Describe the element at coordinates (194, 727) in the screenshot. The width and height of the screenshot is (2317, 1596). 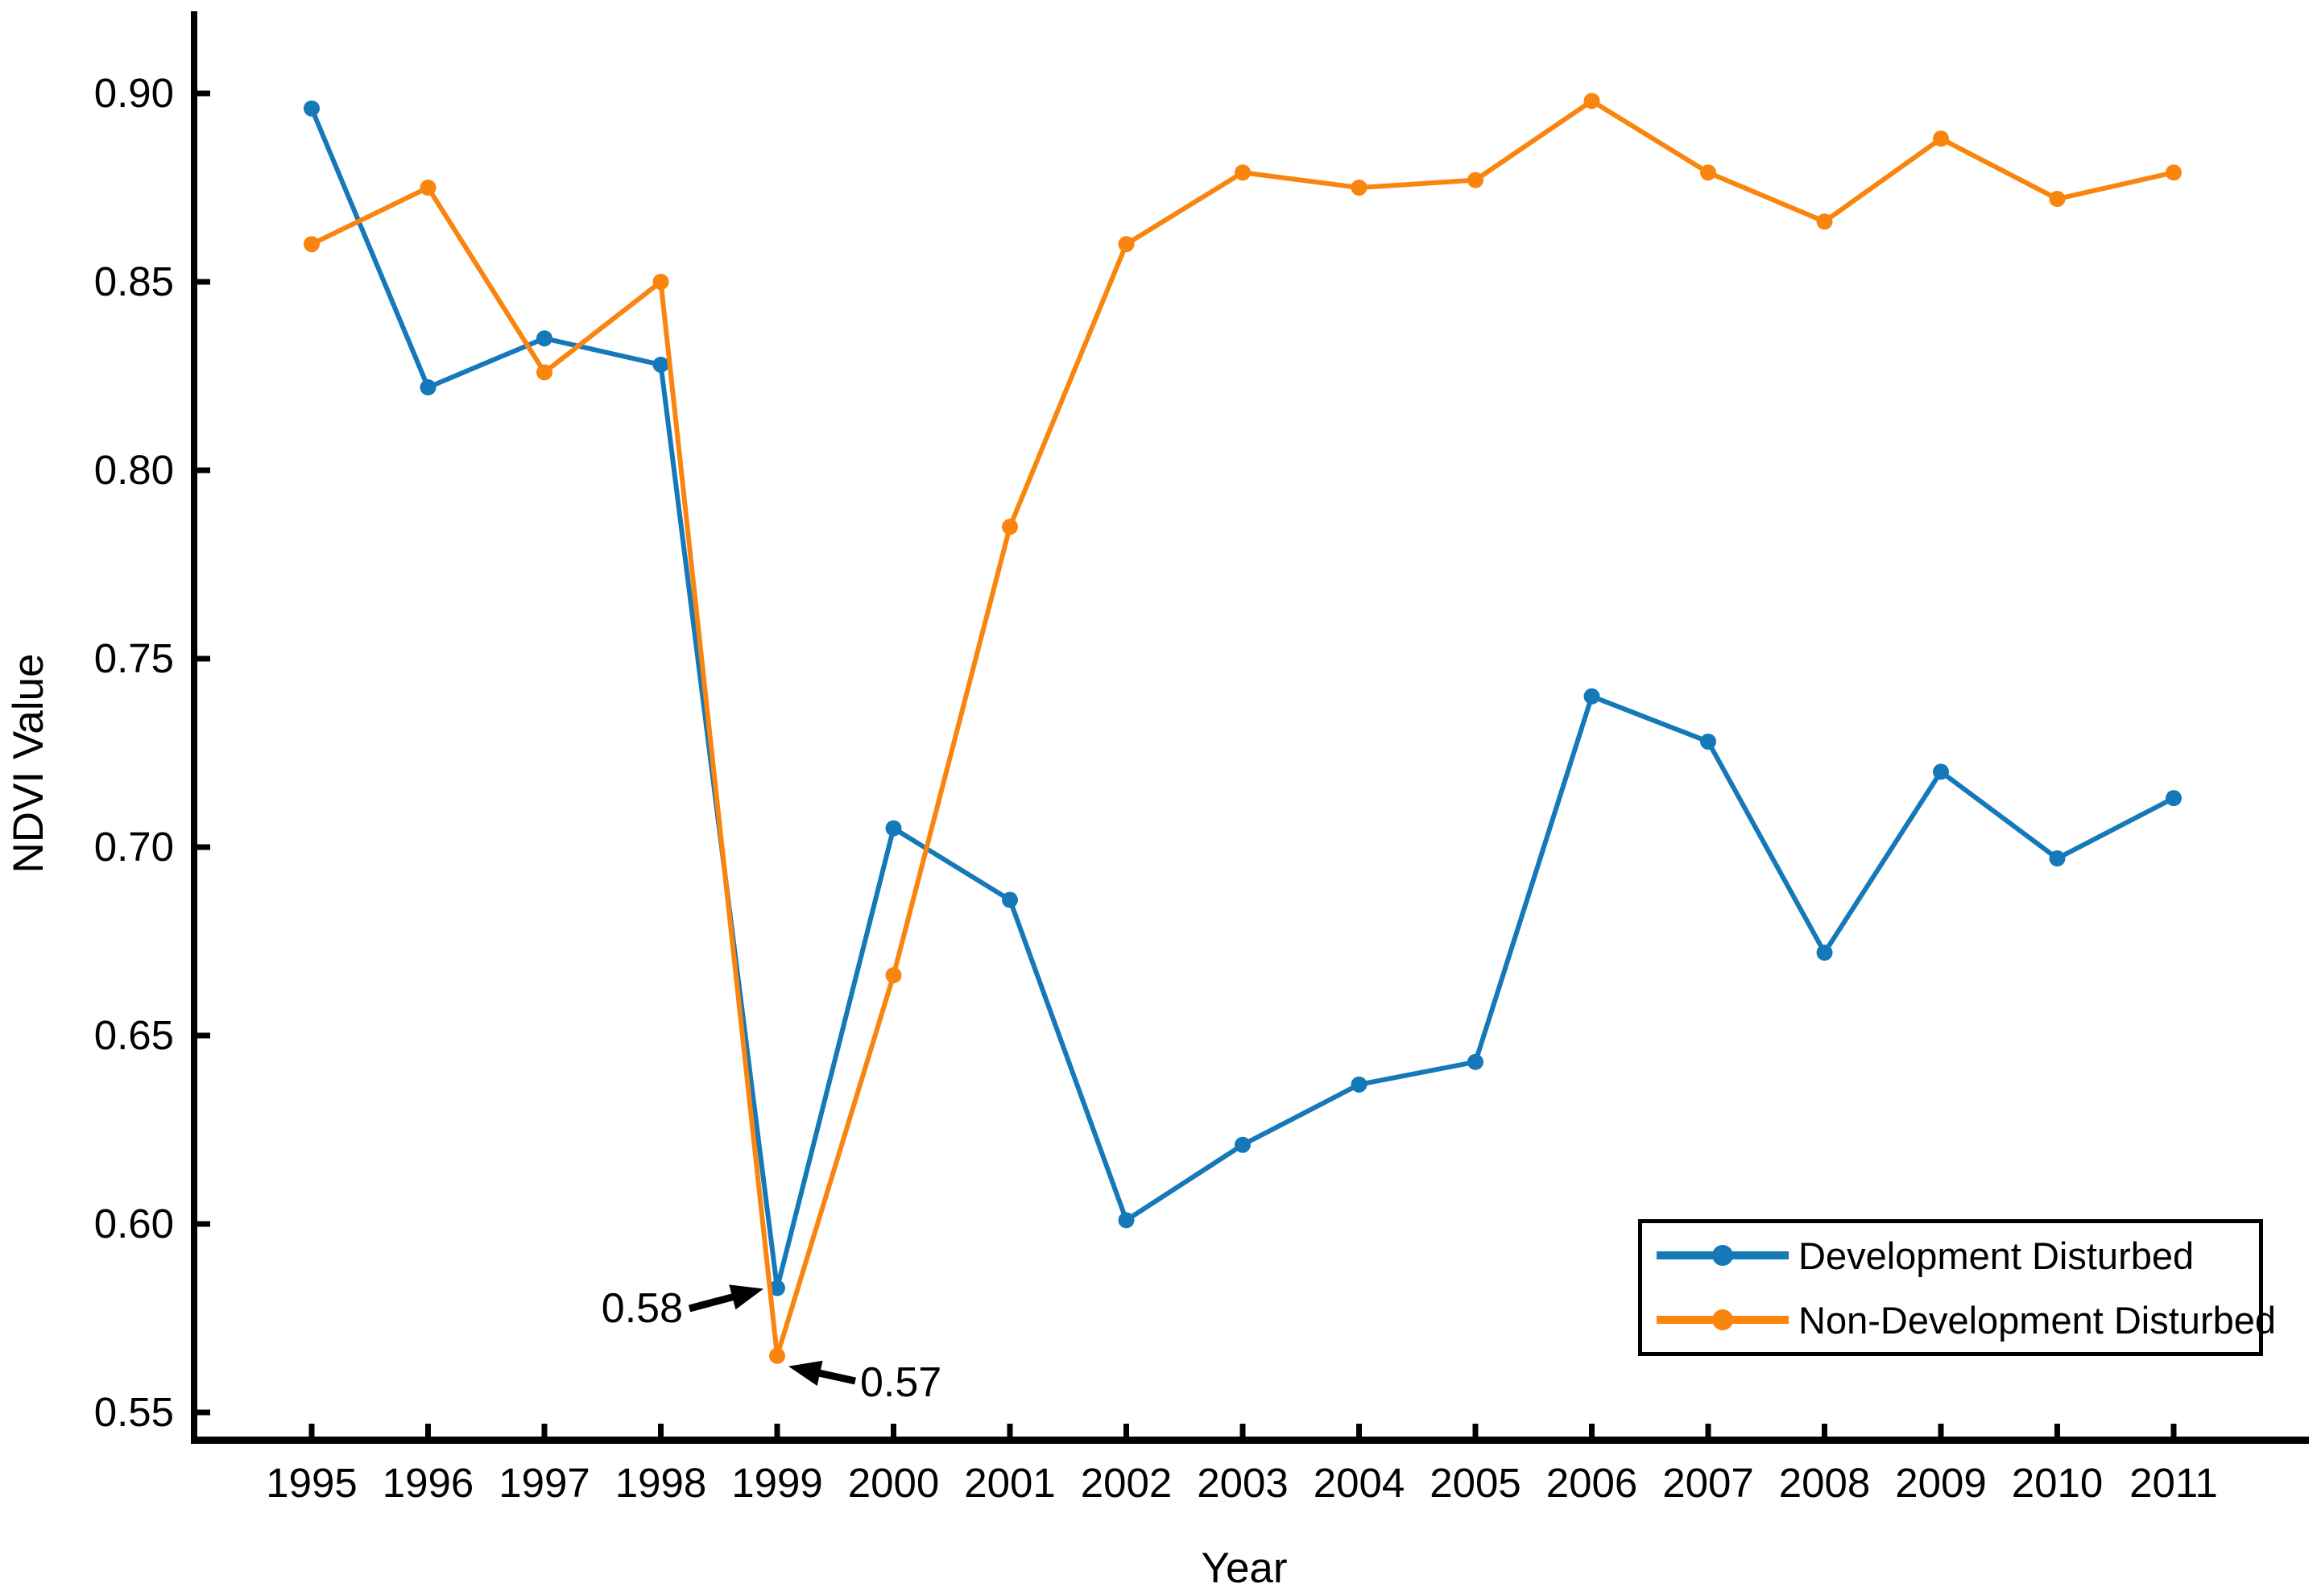
I see `y-axis-spine` at that location.